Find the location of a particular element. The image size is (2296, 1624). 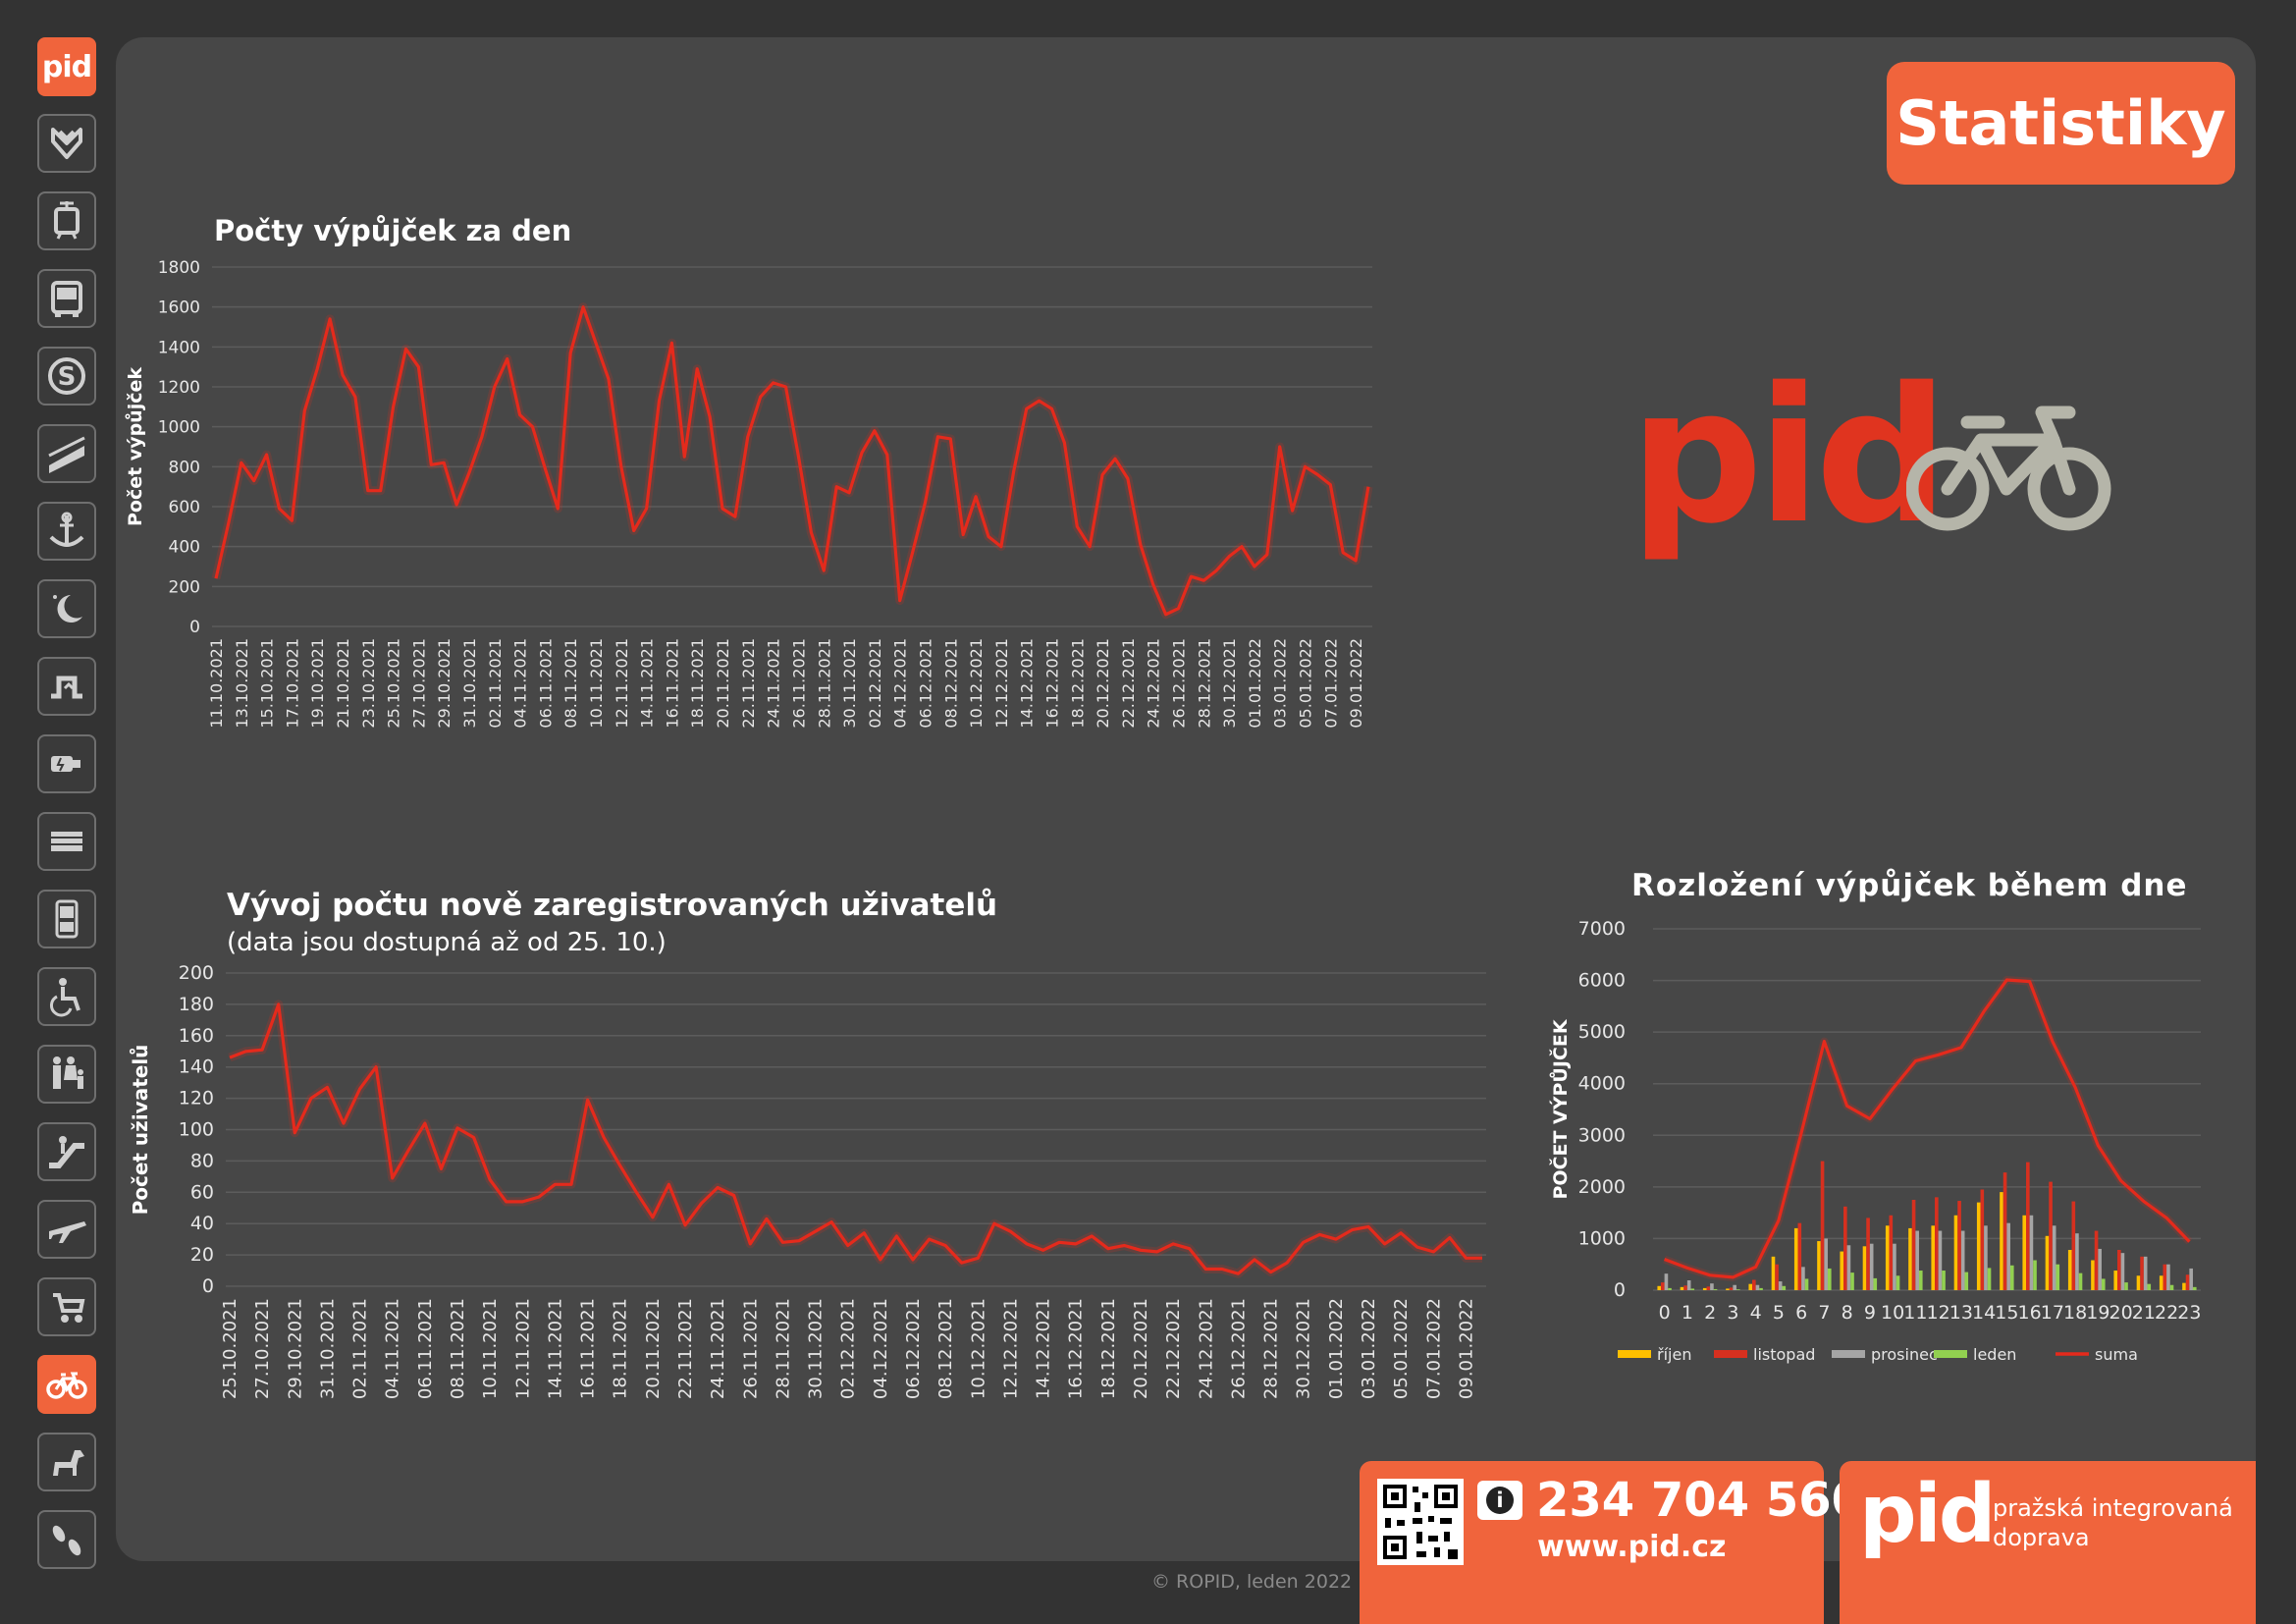

sidebar-logo: pid is located at coordinates (66, 66).